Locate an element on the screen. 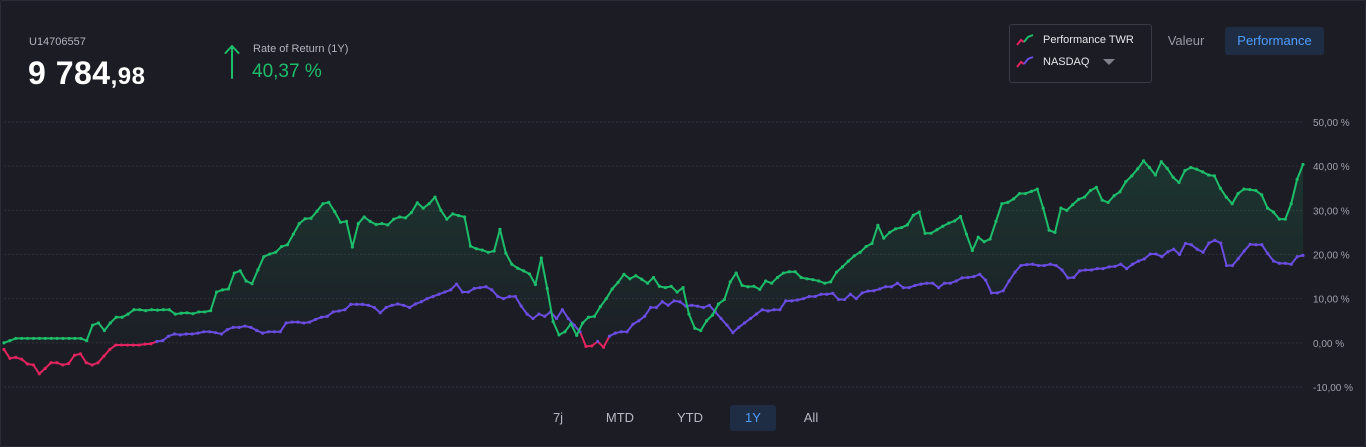  chart-legend: Performance TWR NASDAQ is located at coordinates (1080, 53).